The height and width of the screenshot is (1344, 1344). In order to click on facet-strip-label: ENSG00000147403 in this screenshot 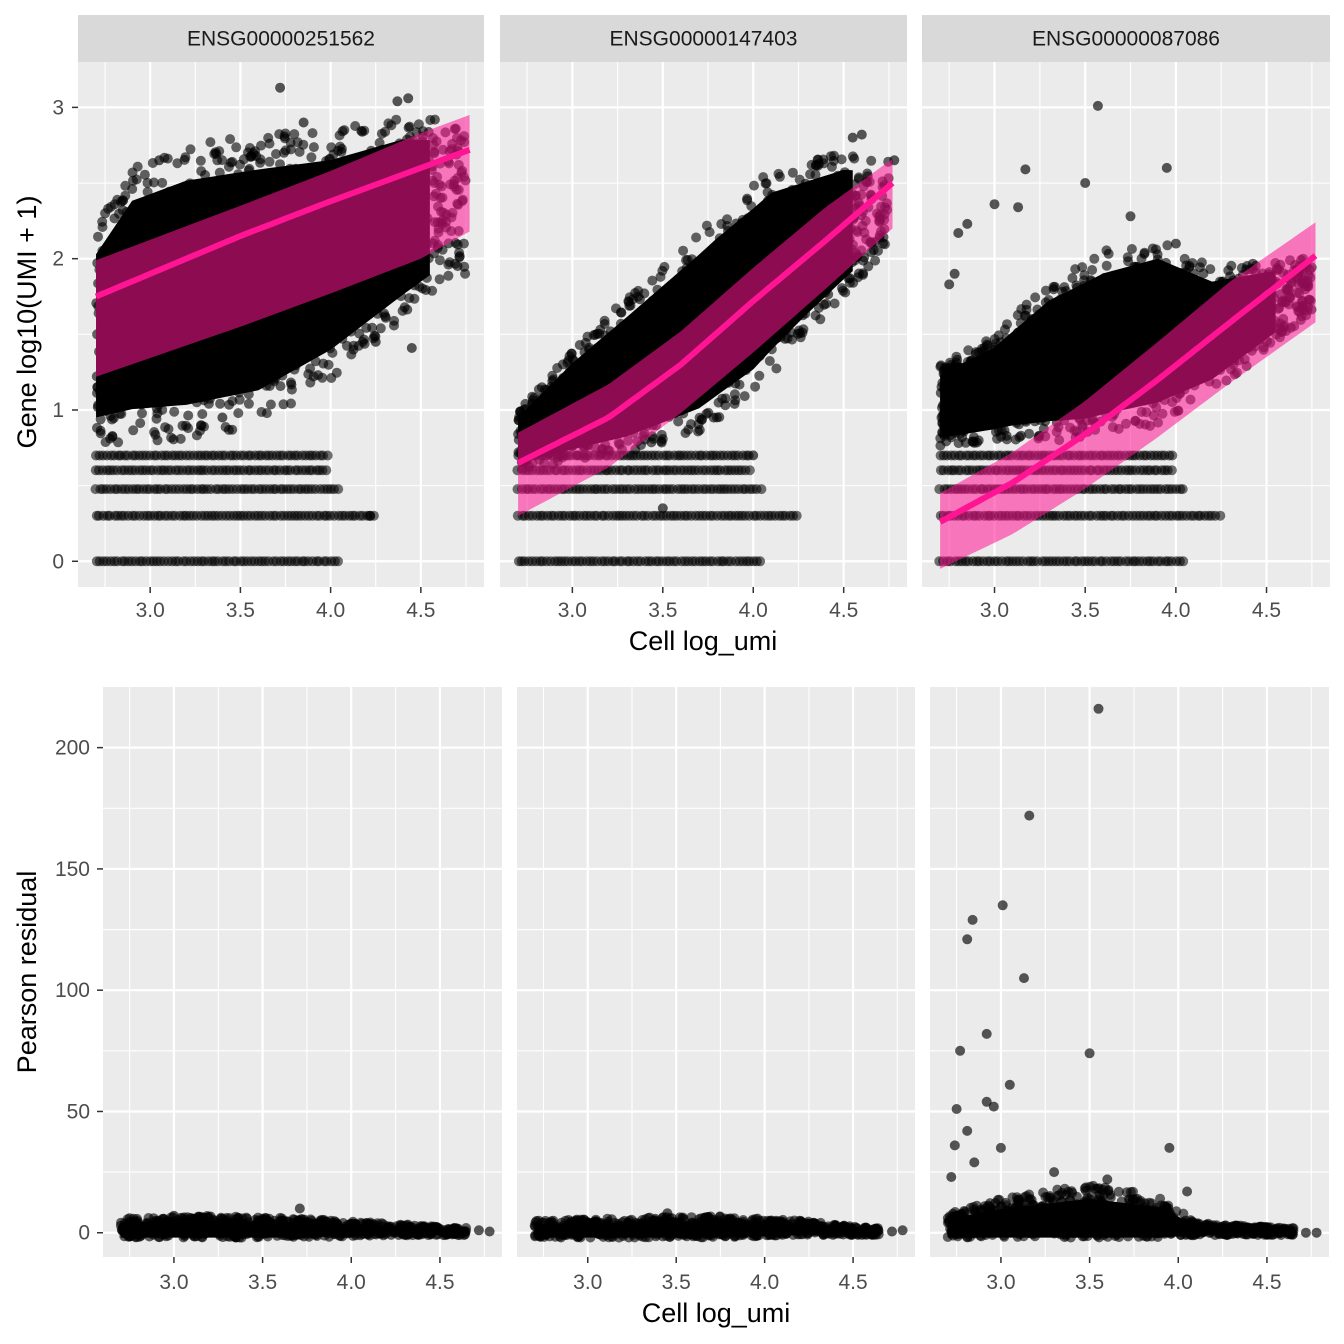, I will do `click(704, 39)`.